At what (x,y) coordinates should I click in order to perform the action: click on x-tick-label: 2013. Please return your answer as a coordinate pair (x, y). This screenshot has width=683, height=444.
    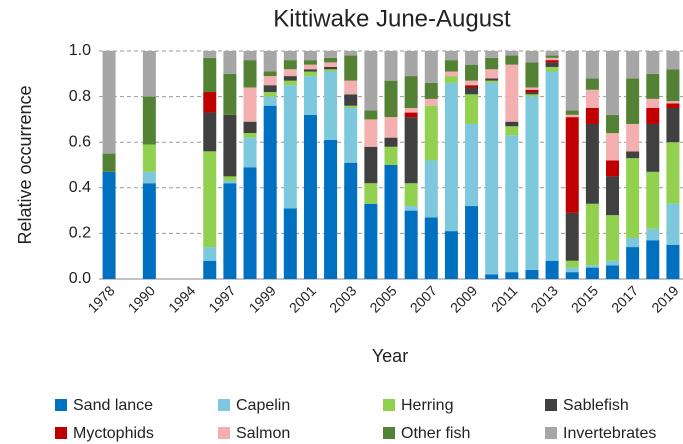
    Looking at the image, I should click on (543, 298).